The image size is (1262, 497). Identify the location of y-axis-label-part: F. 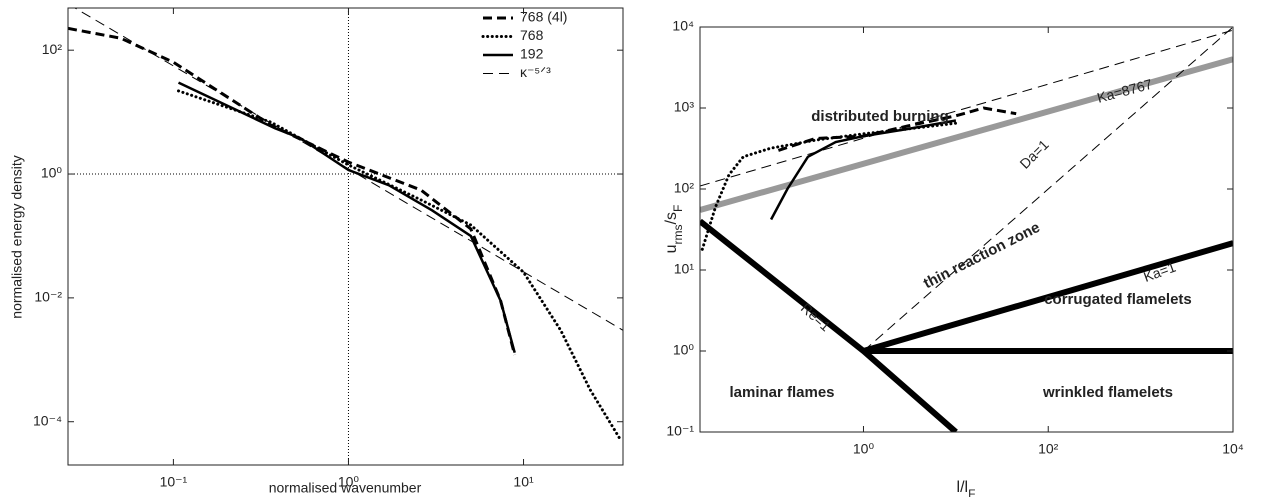
(678, 208).